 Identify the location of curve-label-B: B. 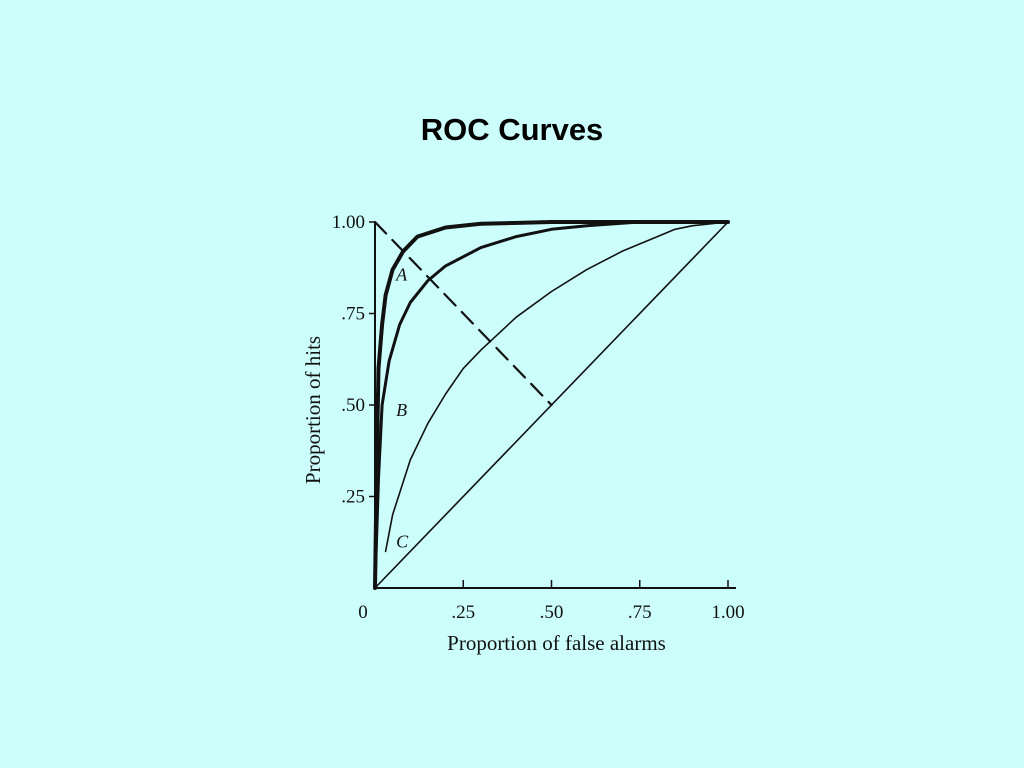
(401, 410).